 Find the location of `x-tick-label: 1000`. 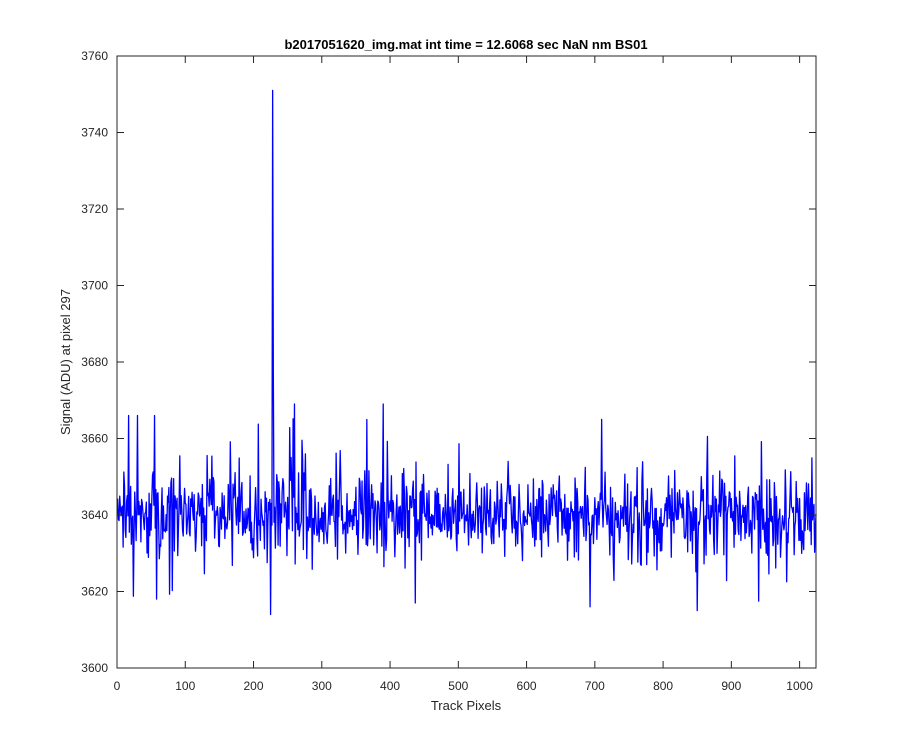

x-tick-label: 1000 is located at coordinates (799, 686).